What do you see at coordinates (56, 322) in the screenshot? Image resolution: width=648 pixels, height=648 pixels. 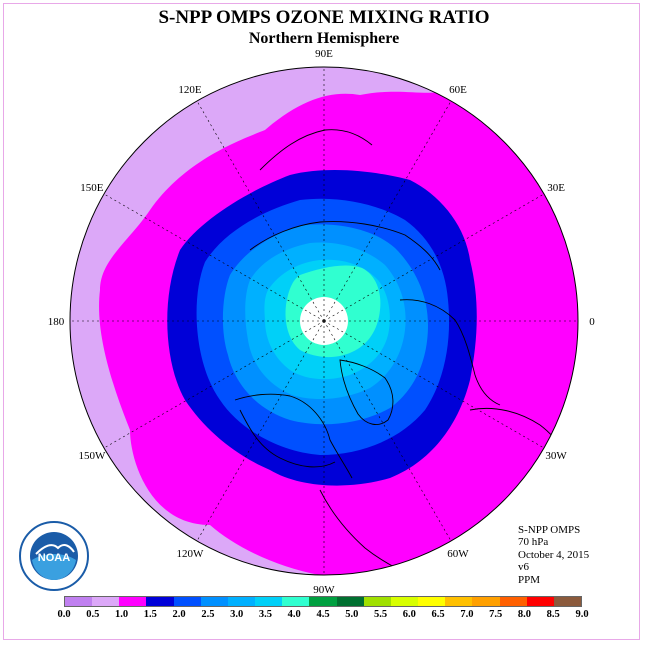 I see `longitude-label: 180` at bounding box center [56, 322].